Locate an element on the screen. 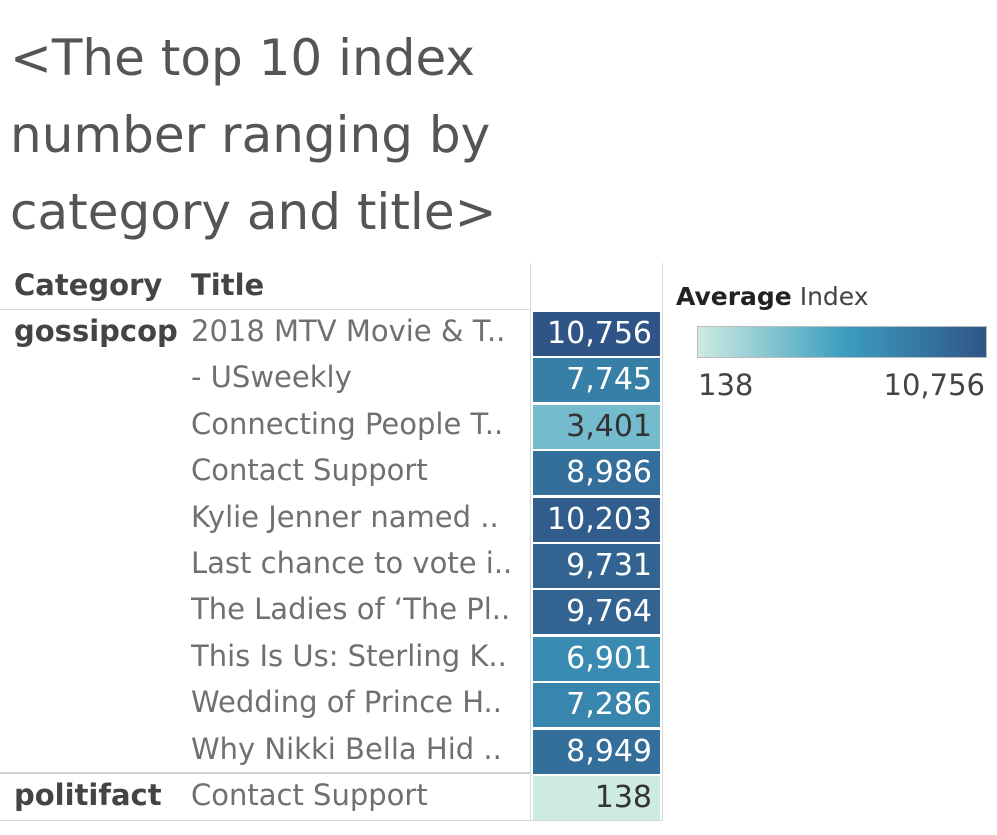 This screenshot has height=835, width=997. heatmap-cell: 6,901 is located at coordinates (596, 658).